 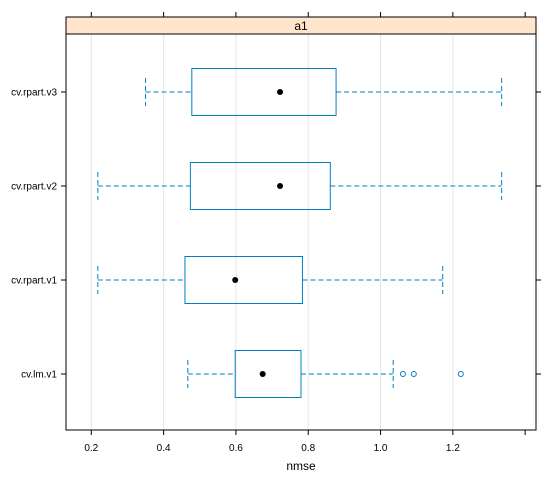 I want to click on x-tick-label: 1.0, so click(x=381, y=448).